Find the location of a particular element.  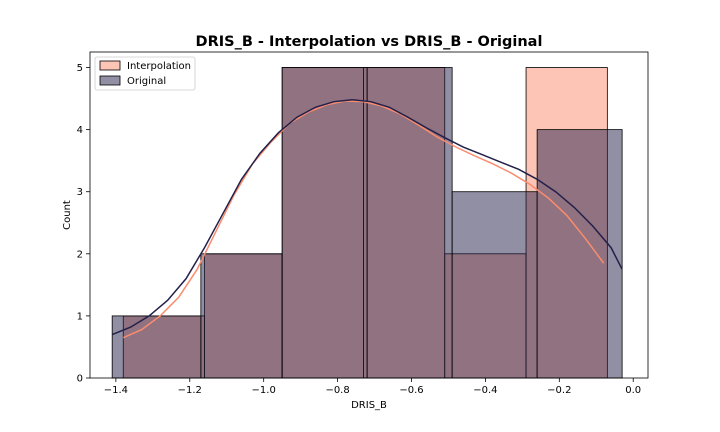

legend-label-interpolation: Interpolation is located at coordinates (159, 66).